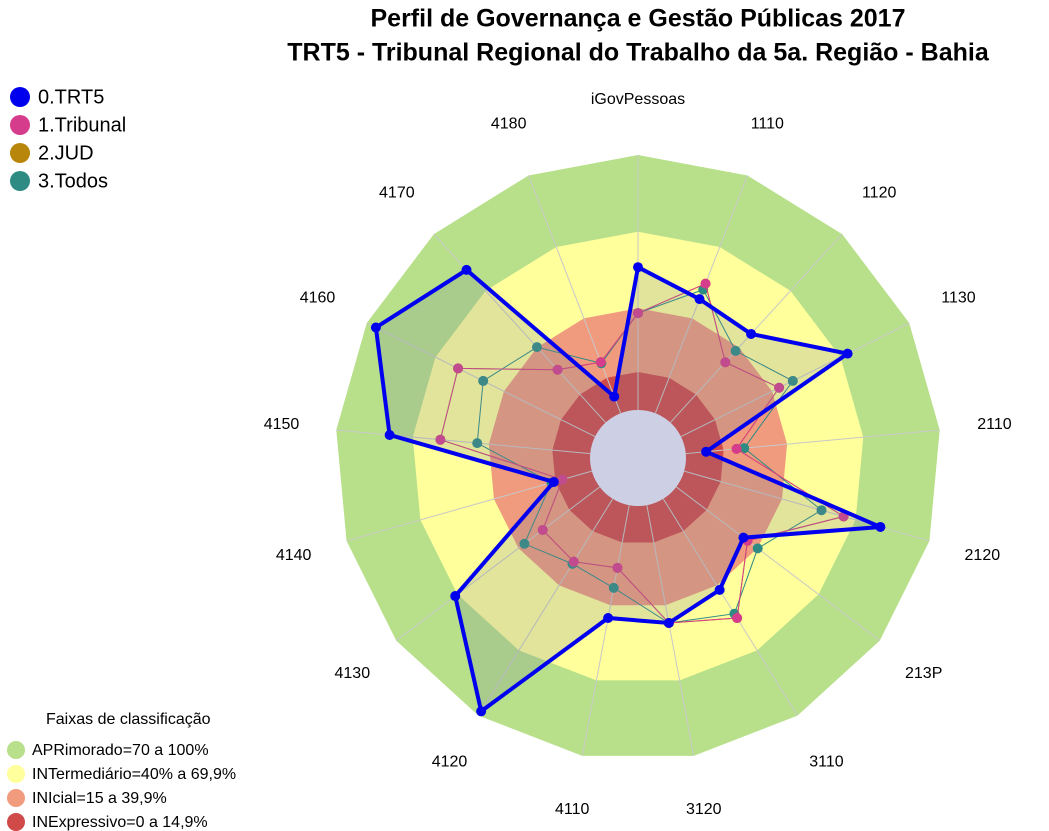  Describe the element at coordinates (134, 774) in the screenshot. I see `band-legend-label: INTermediário=40% a 69,9%` at that location.